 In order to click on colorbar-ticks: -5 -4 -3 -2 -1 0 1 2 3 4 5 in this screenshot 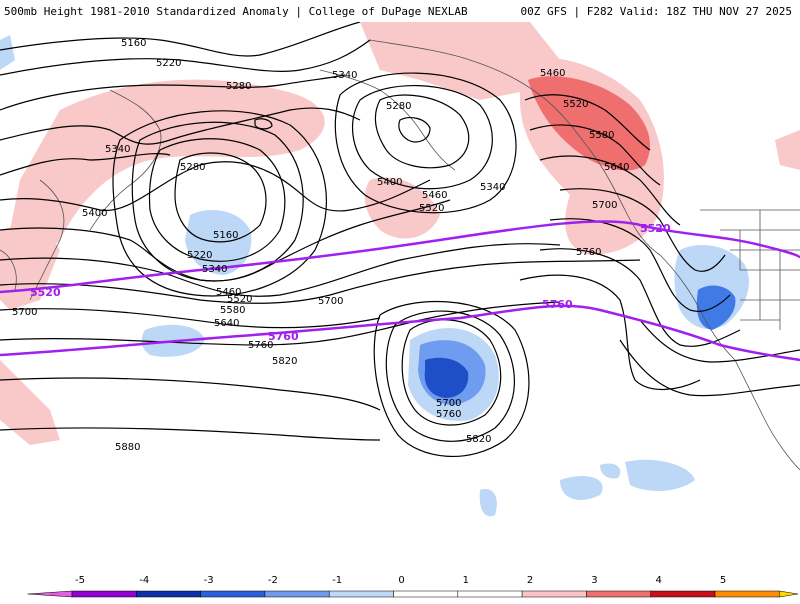, I will do `click(400, 580)`.